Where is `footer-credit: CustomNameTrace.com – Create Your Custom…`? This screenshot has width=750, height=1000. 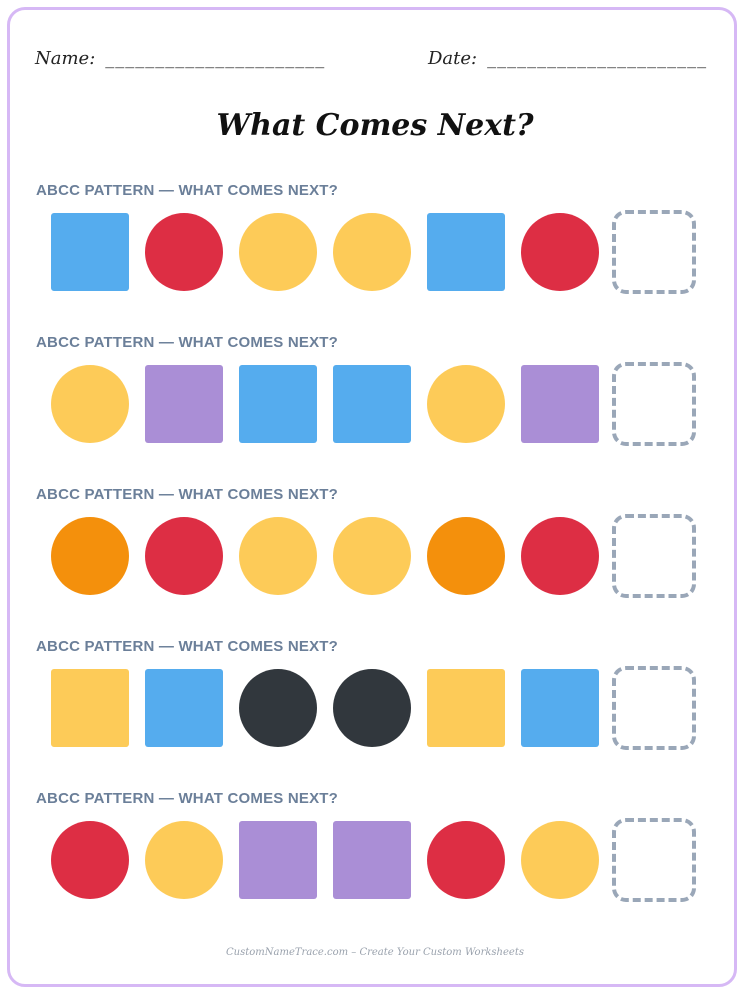 footer-credit: CustomNameTrace.com – Create Your Custom… is located at coordinates (375, 952).